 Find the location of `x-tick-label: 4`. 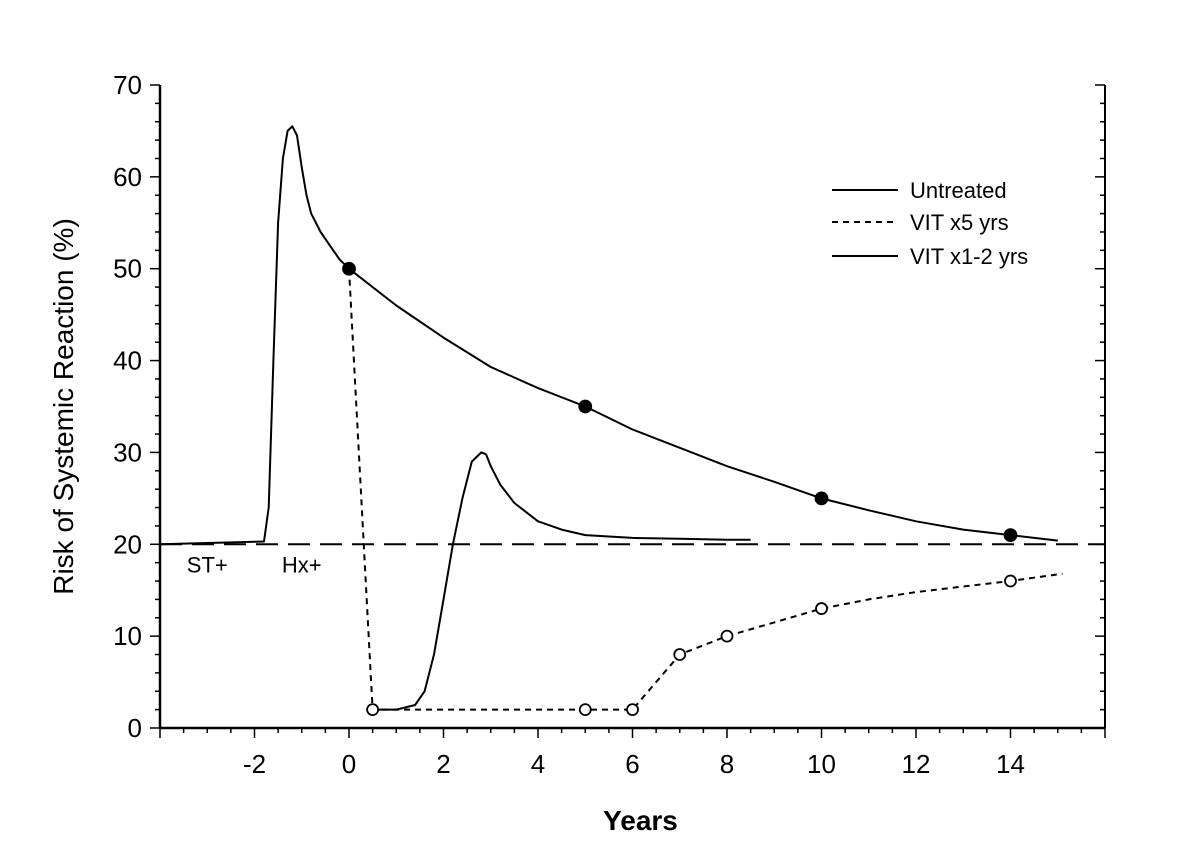

x-tick-label: 4 is located at coordinates (538, 764).